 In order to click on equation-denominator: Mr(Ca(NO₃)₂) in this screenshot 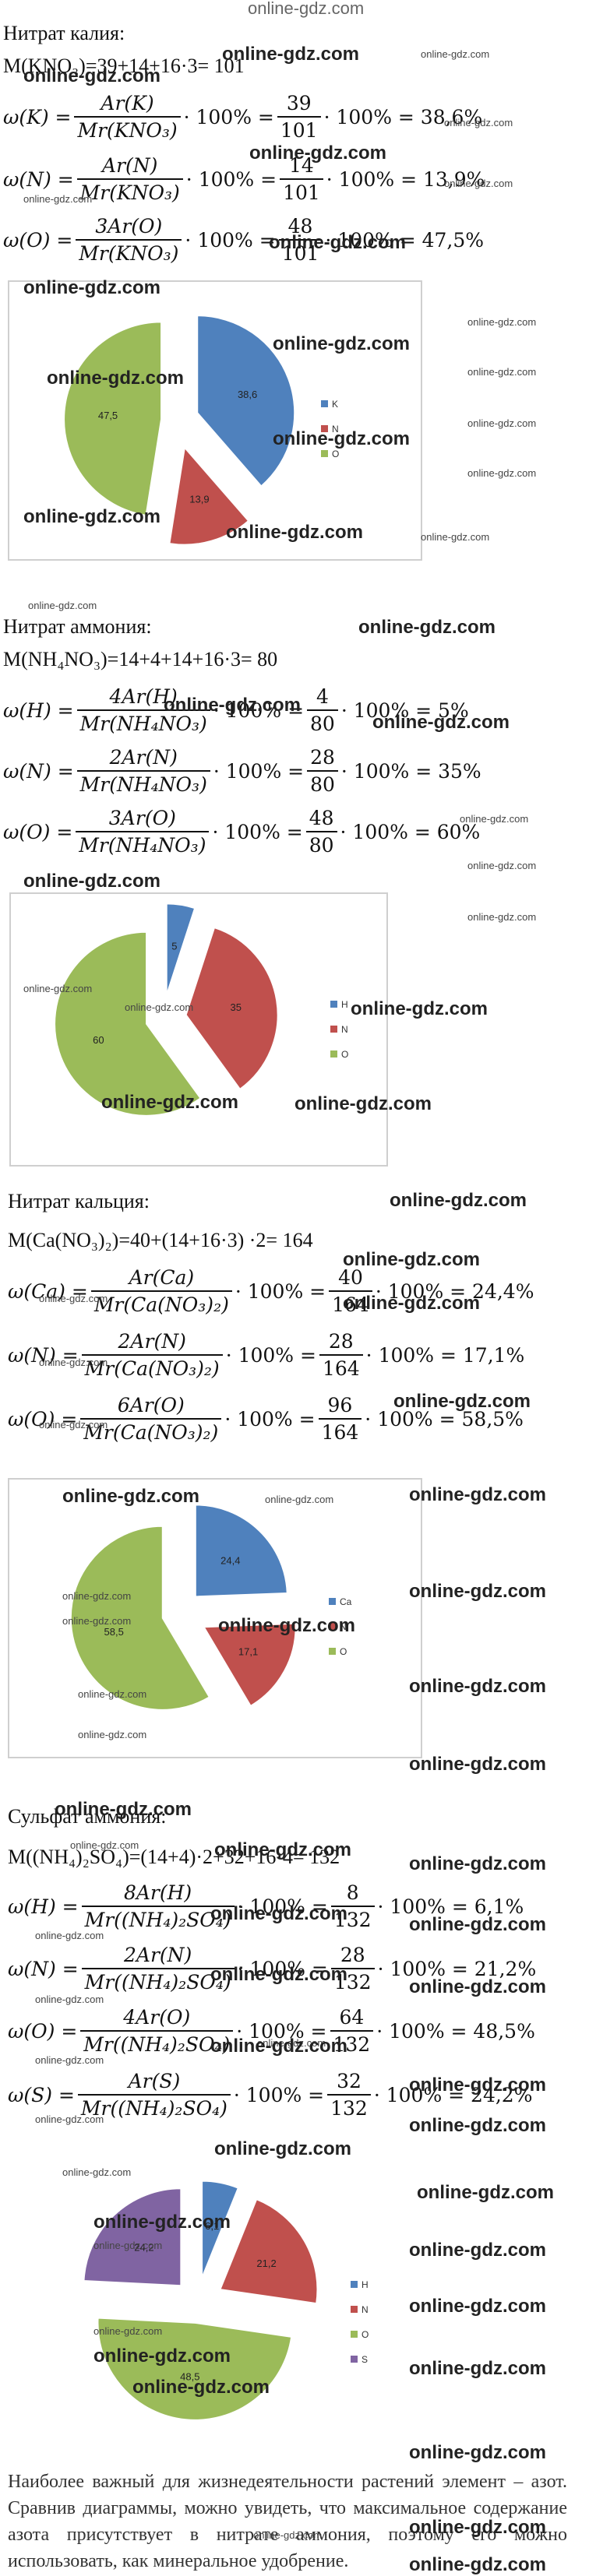, I will do `click(161, 1303)`.